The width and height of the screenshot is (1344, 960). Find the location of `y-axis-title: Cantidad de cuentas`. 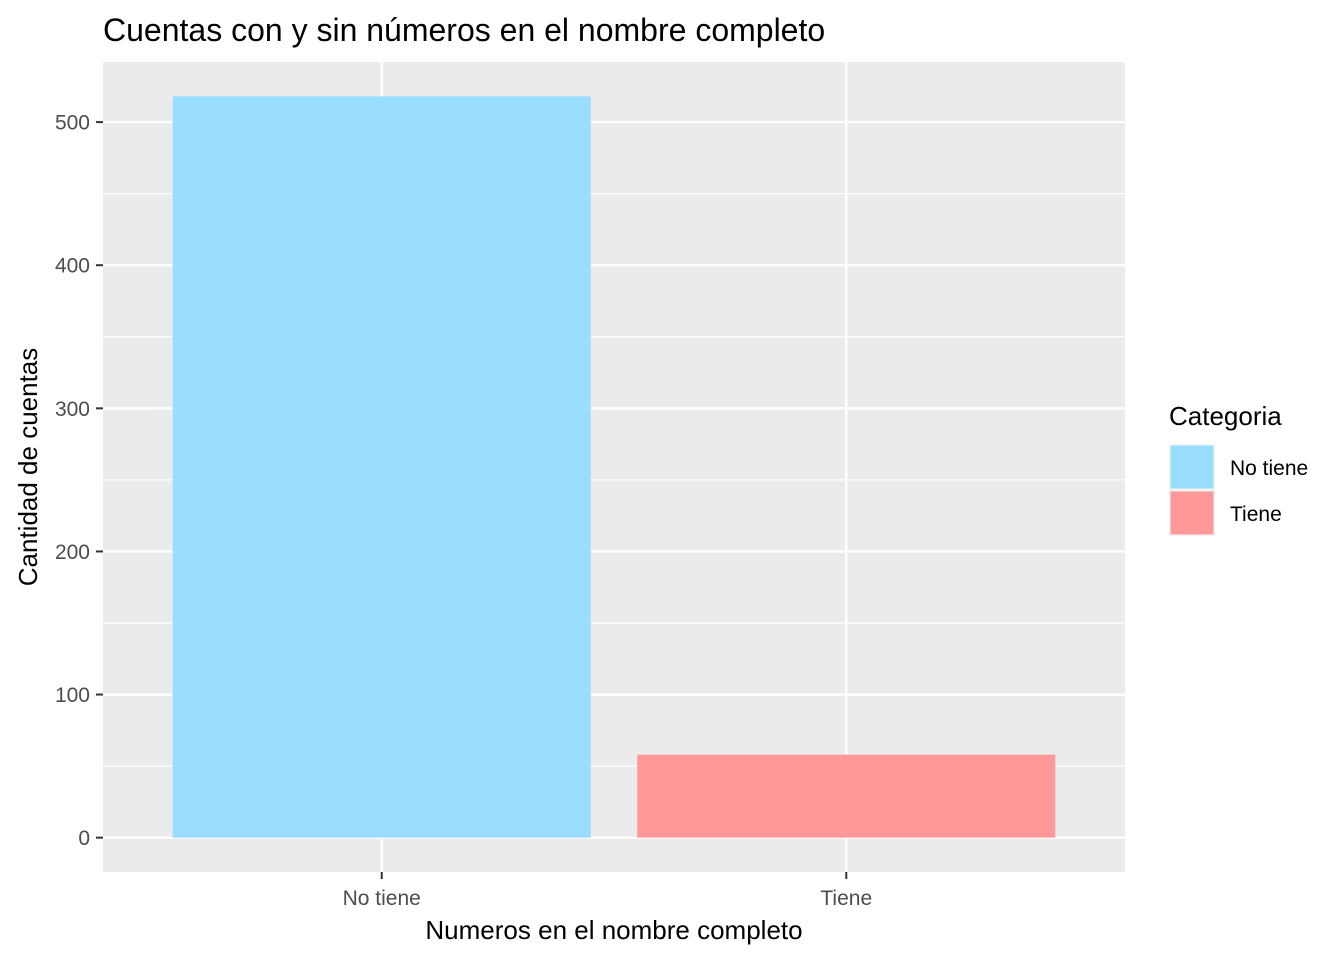

y-axis-title: Cantidad de cuentas is located at coordinates (28, 467).